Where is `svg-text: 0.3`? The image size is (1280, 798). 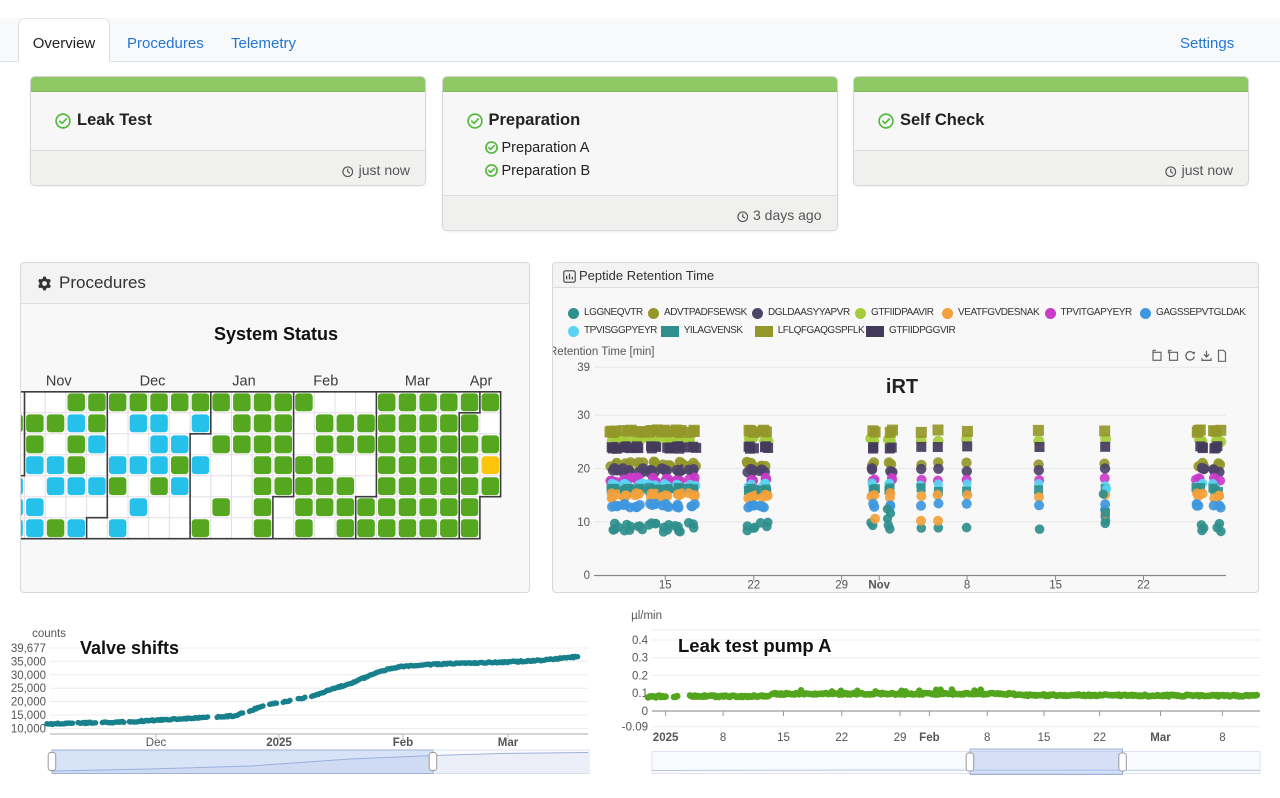 svg-text: 0.3 is located at coordinates (640, 659).